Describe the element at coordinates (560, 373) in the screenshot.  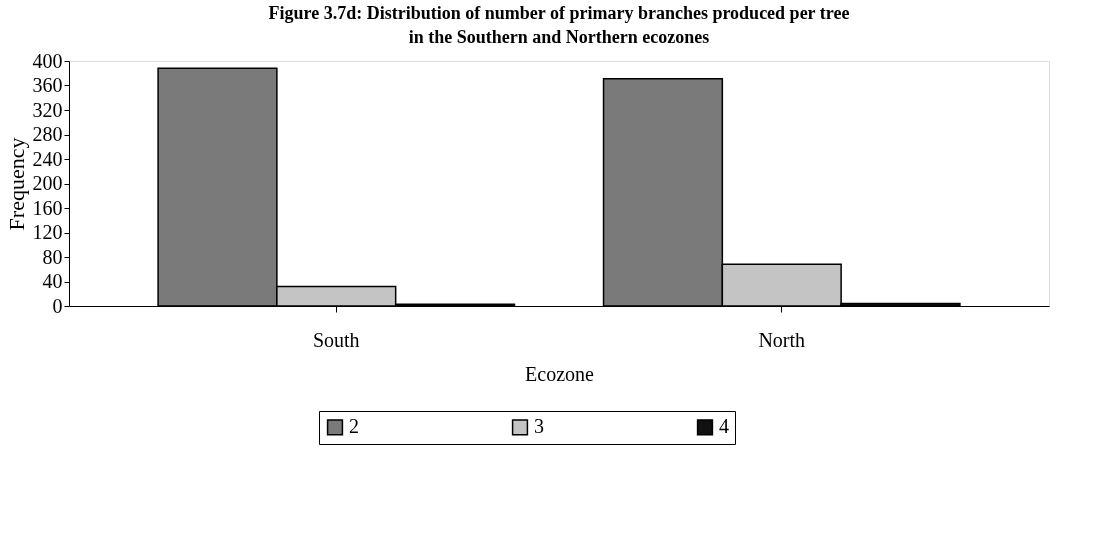
I see `x-axis-title: Ecozone` at that location.